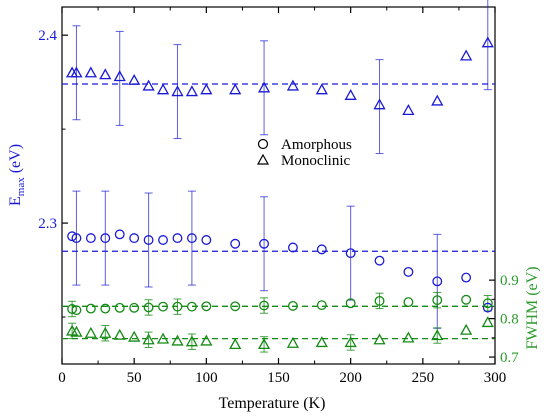 This screenshot has width=550, height=416. What do you see at coordinates (47, 36) in the screenshot?
I see `y-left-tick-label: 2.4` at bounding box center [47, 36].